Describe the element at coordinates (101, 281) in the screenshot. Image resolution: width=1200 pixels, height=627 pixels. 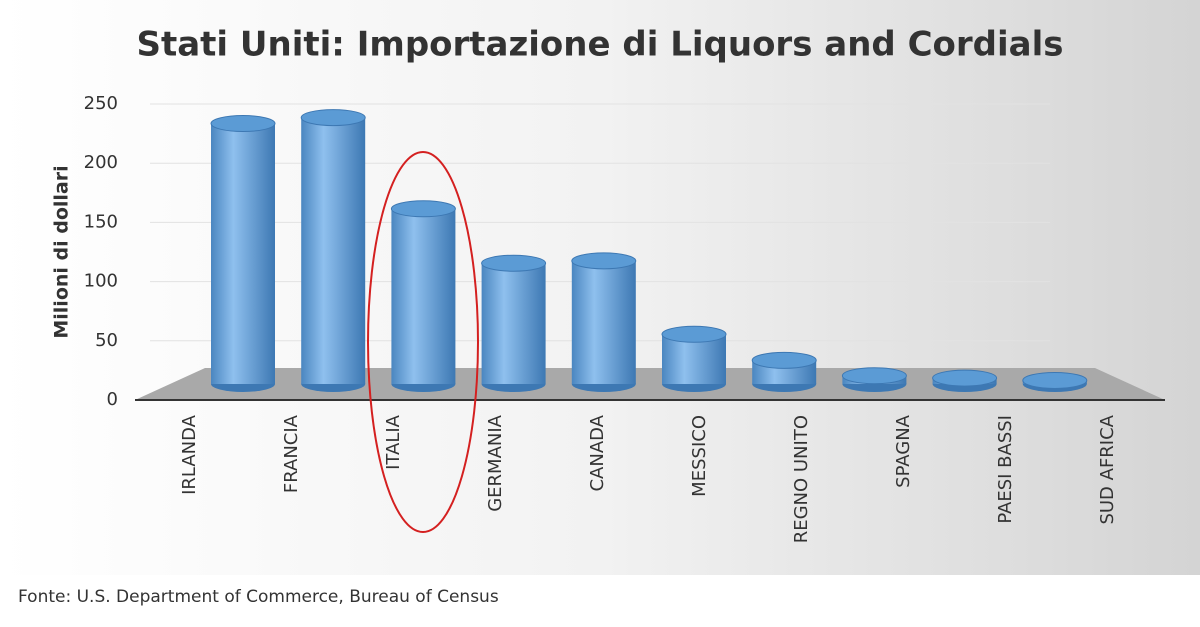
I see `y-tick-label: 100` at that location.